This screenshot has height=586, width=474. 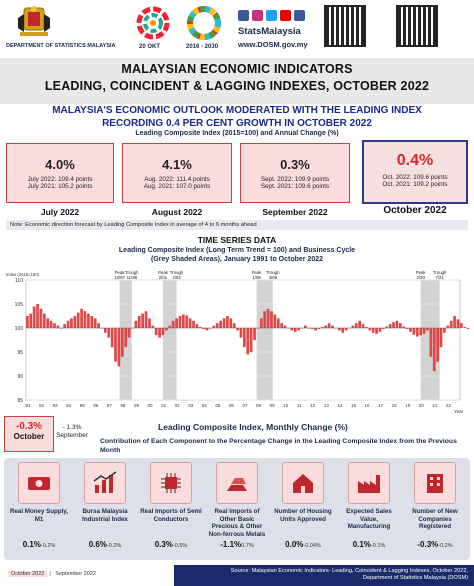 What do you see at coordinates (105, 510) in the screenshot?
I see `component-card: Bursa Malaysia Industrial Index 0.6%-0.2%` at bounding box center [105, 510].